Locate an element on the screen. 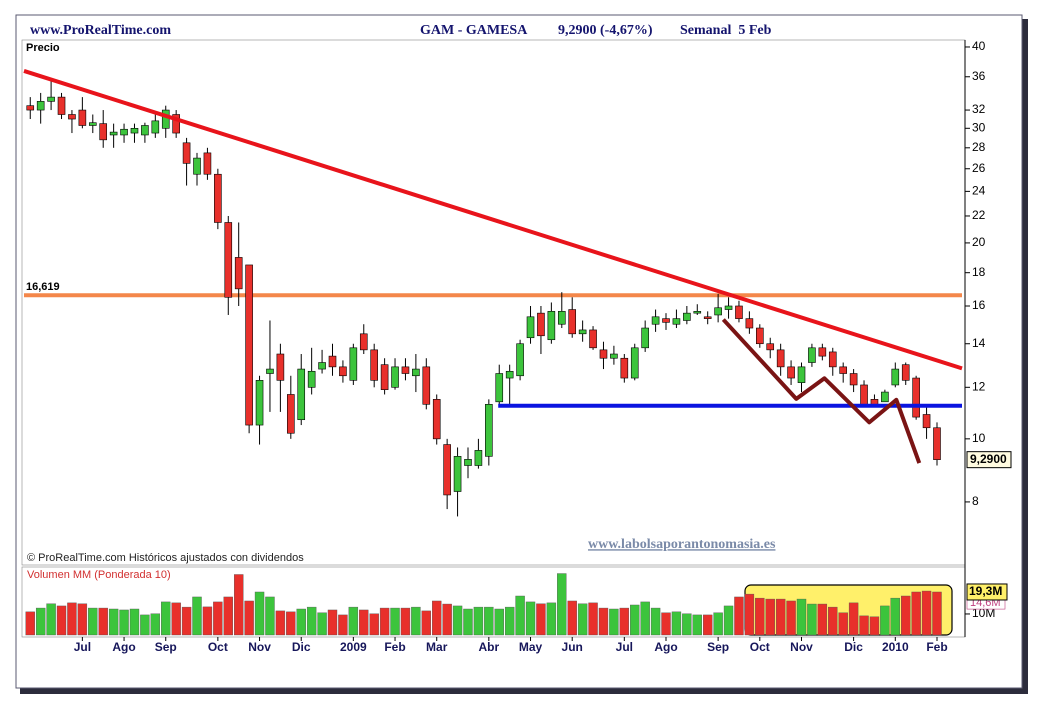 The height and width of the screenshot is (710, 1040). site: www.ProRealTime.com is located at coordinates (100, 30).